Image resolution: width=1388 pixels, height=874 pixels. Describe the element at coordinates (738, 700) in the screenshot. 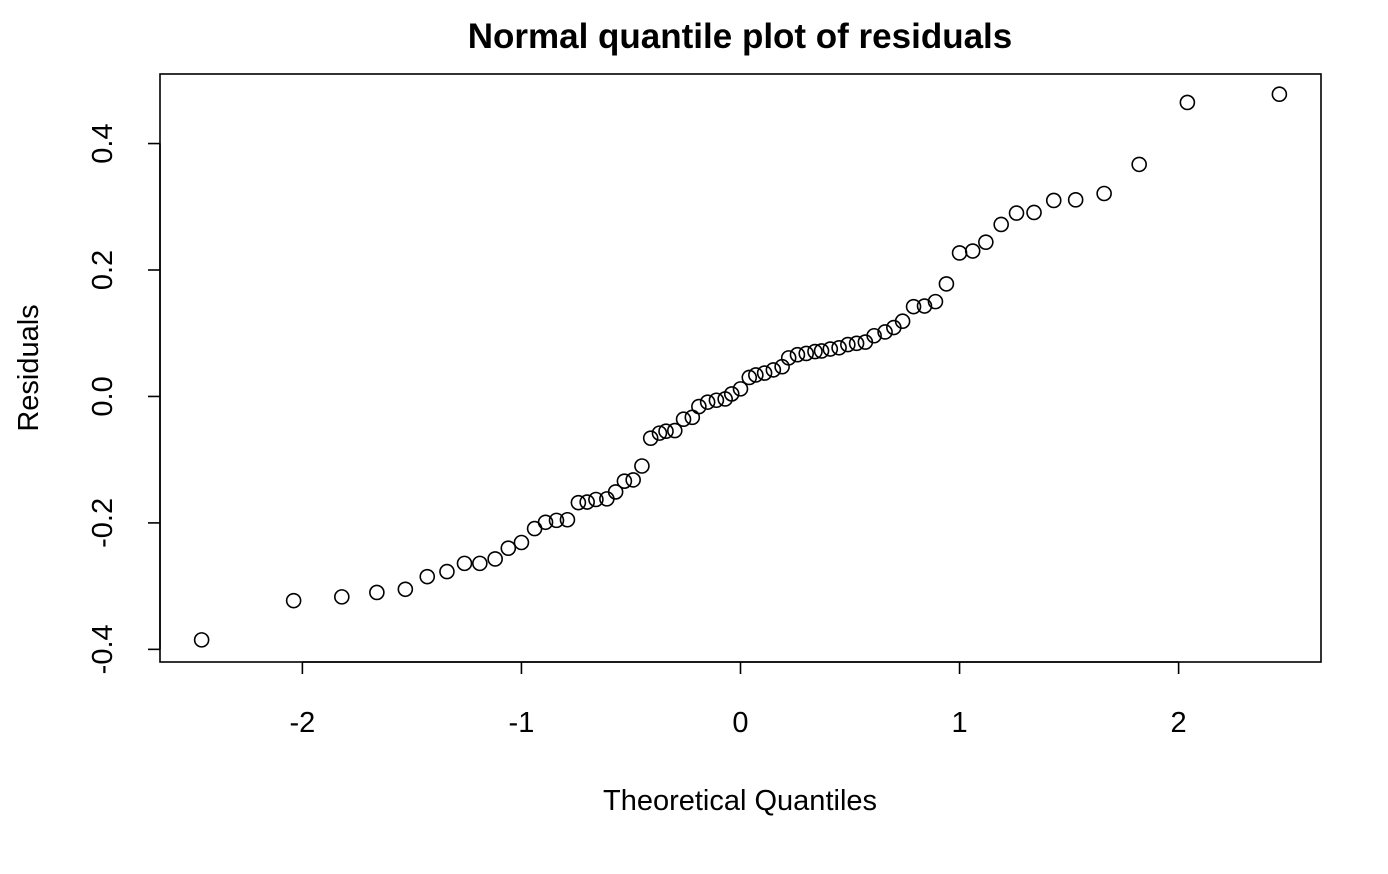

I see `x-axis: -2 -1 0 1 2` at that location.